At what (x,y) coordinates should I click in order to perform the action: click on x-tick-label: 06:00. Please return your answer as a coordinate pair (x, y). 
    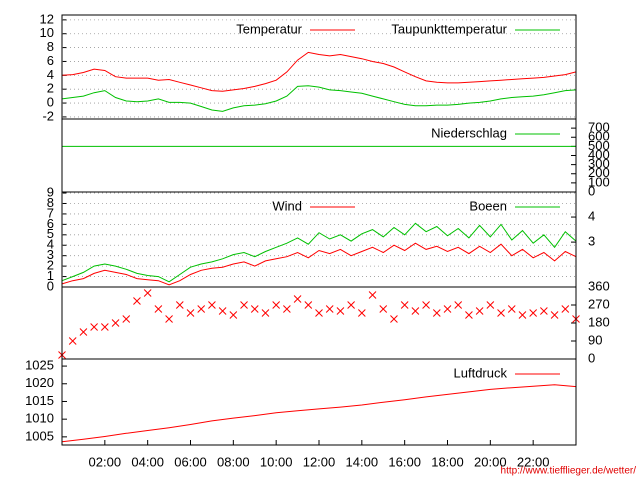
    Looking at the image, I should click on (190, 461).